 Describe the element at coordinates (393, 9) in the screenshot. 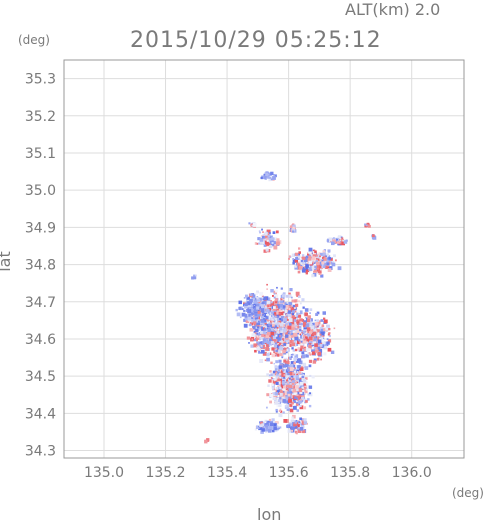

I see `altitude-label: ALT(km) 2.0` at that location.